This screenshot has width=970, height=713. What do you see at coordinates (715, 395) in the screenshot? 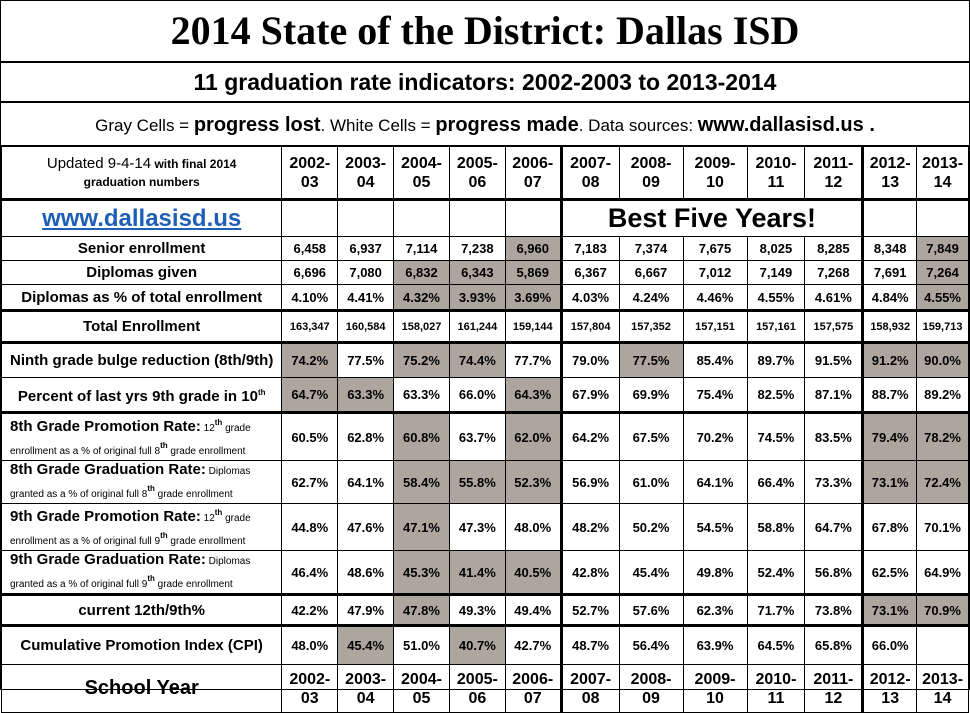
I see `value-cell: 75.4%` at bounding box center [715, 395].